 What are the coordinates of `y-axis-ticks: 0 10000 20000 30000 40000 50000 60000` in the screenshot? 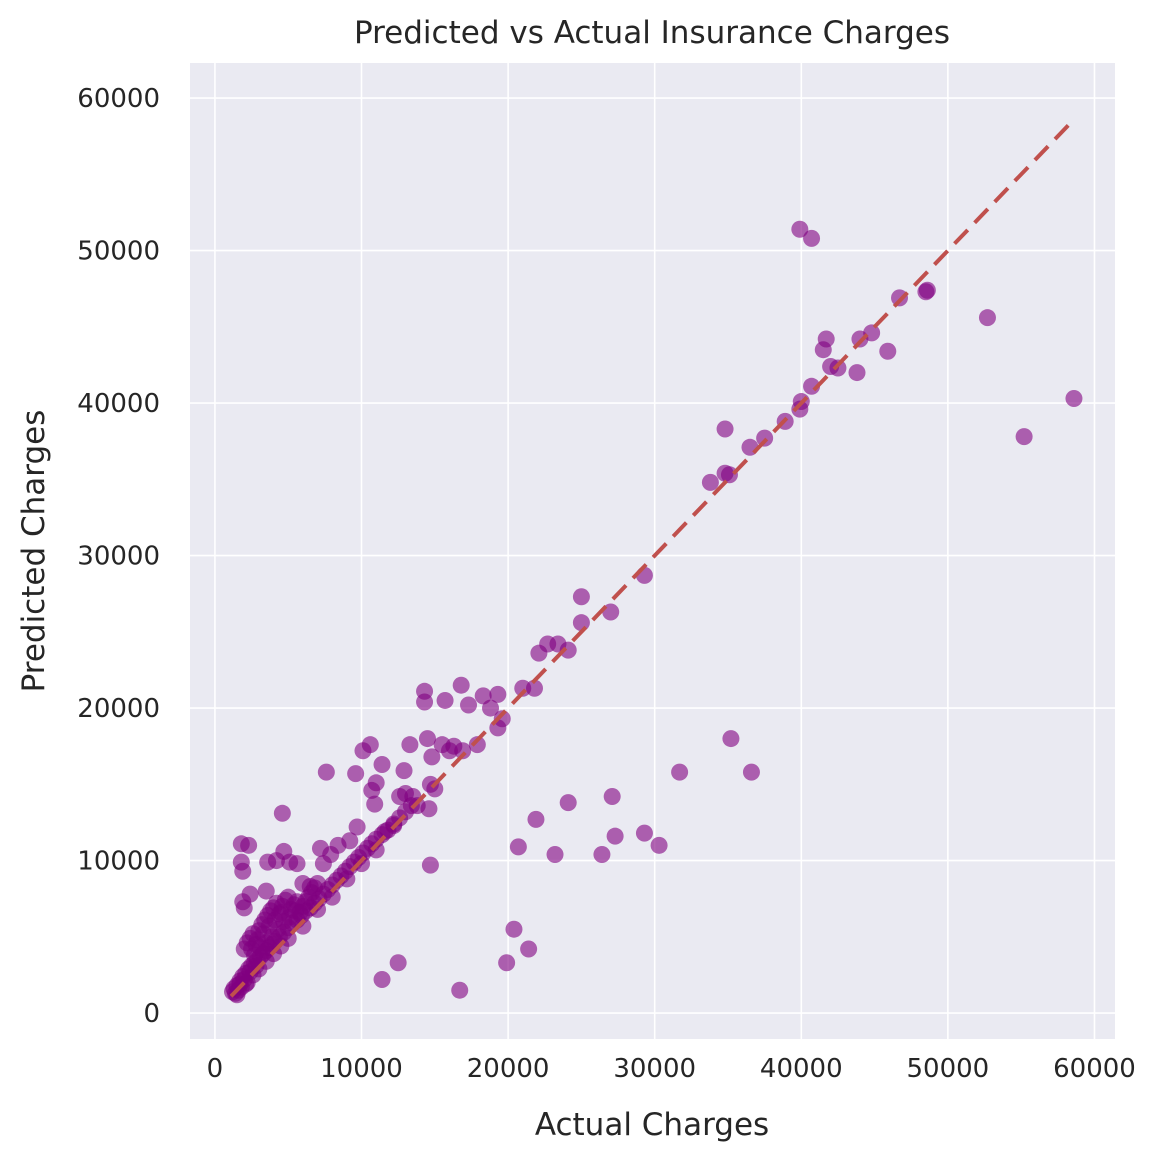 It's located at (118, 556).